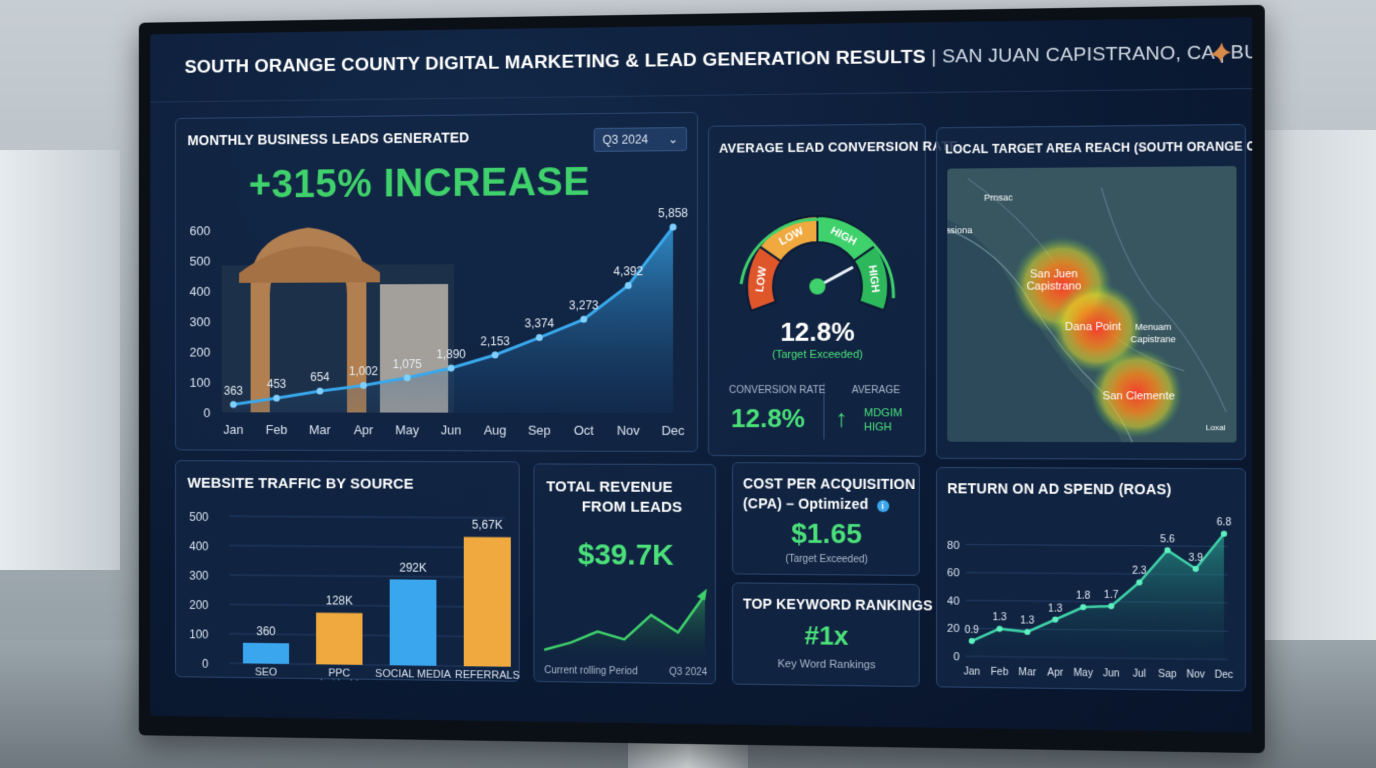 This screenshot has width=1376, height=768. I want to click on leads-data-label: 3,273, so click(584, 305).